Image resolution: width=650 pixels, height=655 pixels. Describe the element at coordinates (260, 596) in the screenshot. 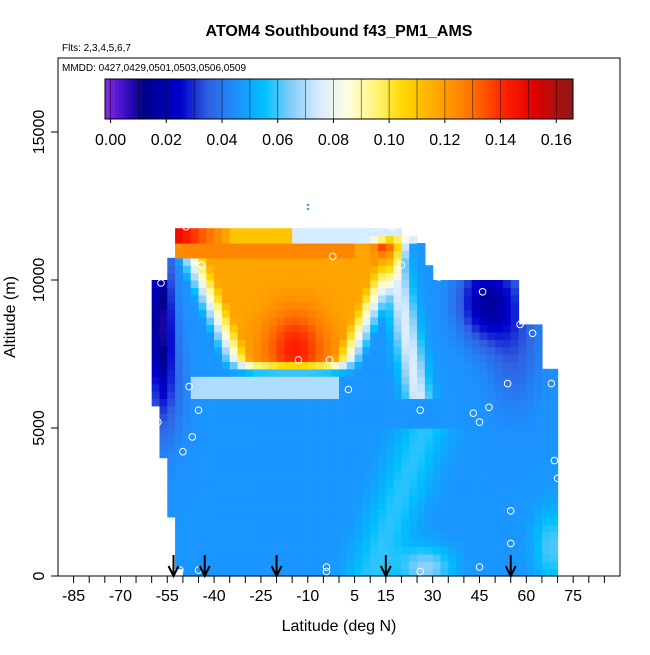

I see `x-tick-label: -25` at that location.